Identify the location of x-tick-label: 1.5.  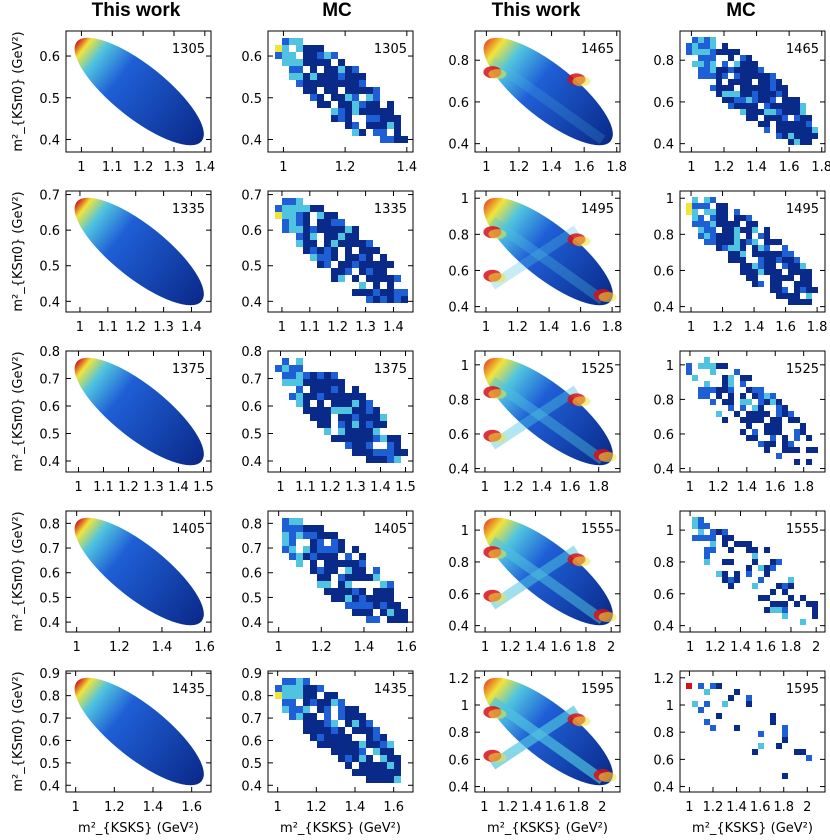
(203, 487).